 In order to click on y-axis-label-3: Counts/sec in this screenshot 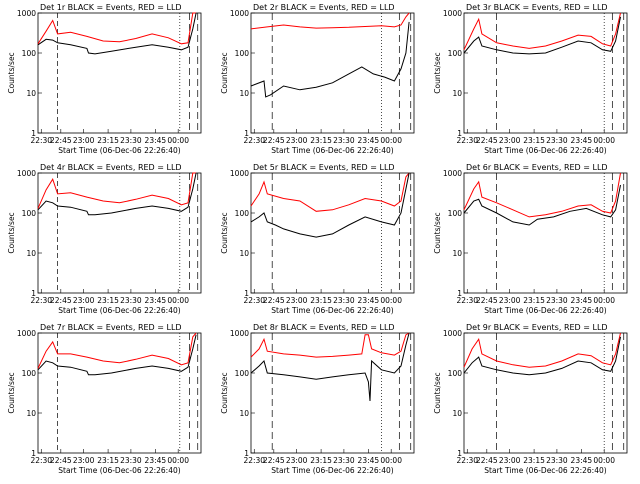, I will do `click(437, 72)`.